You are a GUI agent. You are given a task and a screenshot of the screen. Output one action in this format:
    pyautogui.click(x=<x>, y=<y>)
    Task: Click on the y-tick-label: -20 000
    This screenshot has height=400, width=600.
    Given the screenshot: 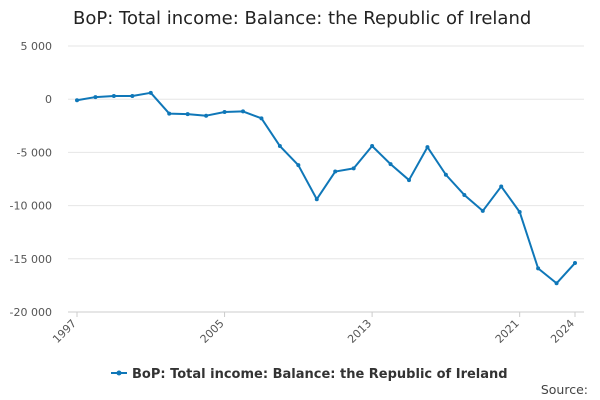 What is the action you would take?
    pyautogui.click(x=31, y=312)
    